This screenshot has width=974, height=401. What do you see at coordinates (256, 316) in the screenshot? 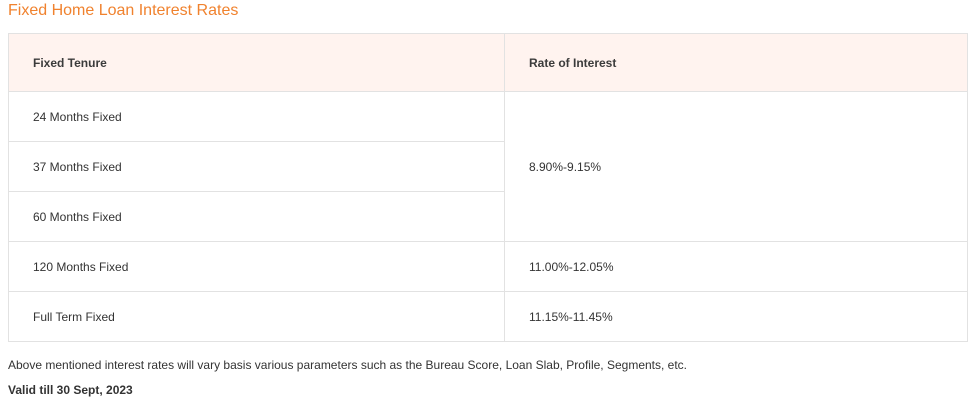
I see `tenure-cell: Full Term Fixed` at bounding box center [256, 316].